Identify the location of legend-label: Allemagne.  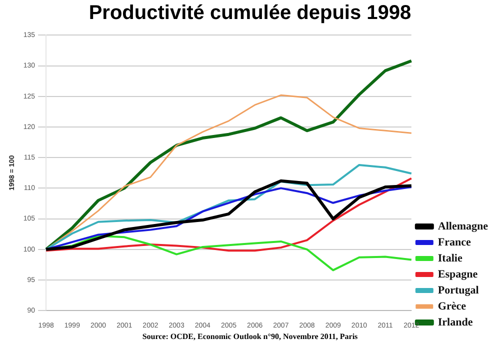
(463, 226).